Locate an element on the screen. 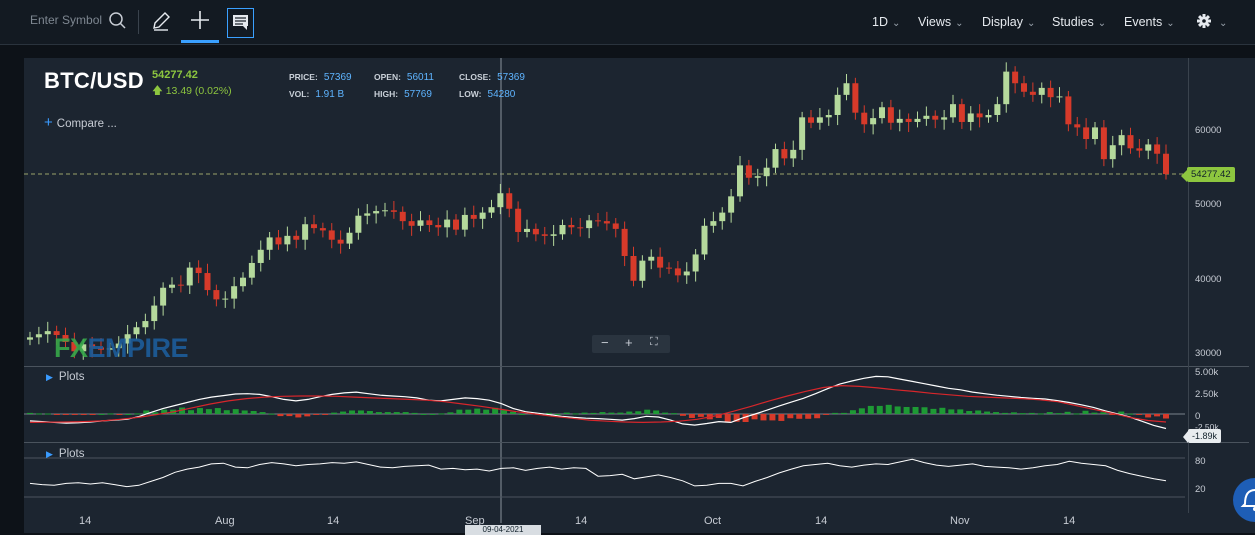  zoom-in-button: + is located at coordinates (629, 342).